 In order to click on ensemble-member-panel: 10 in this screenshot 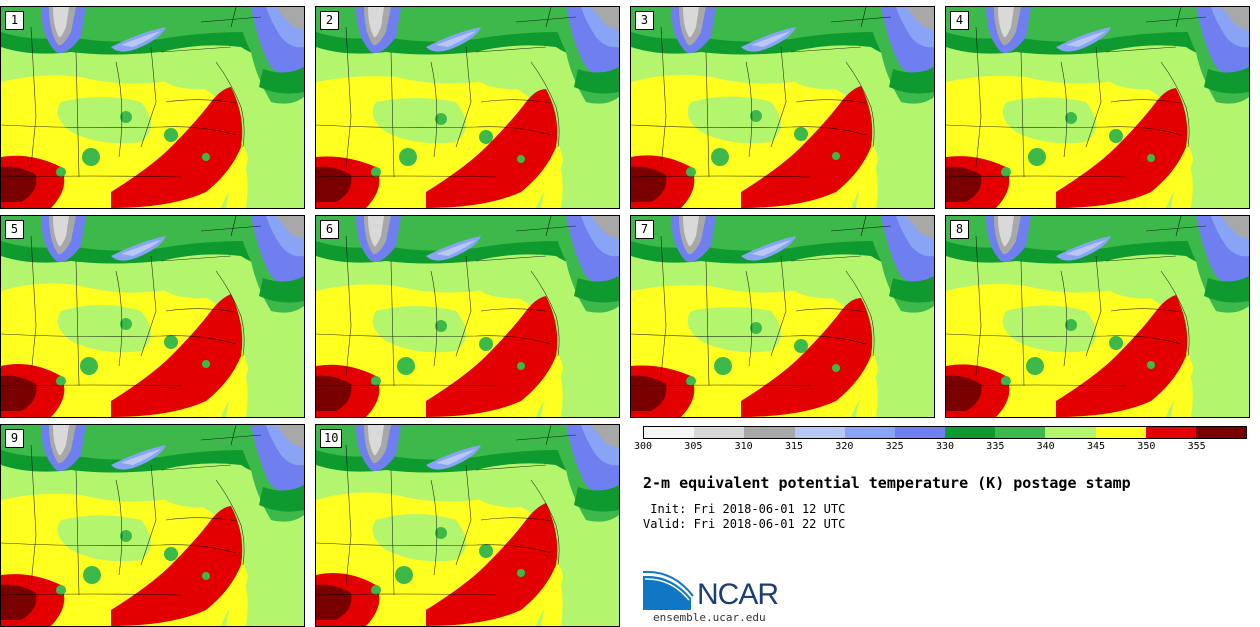, I will do `click(467, 525)`.